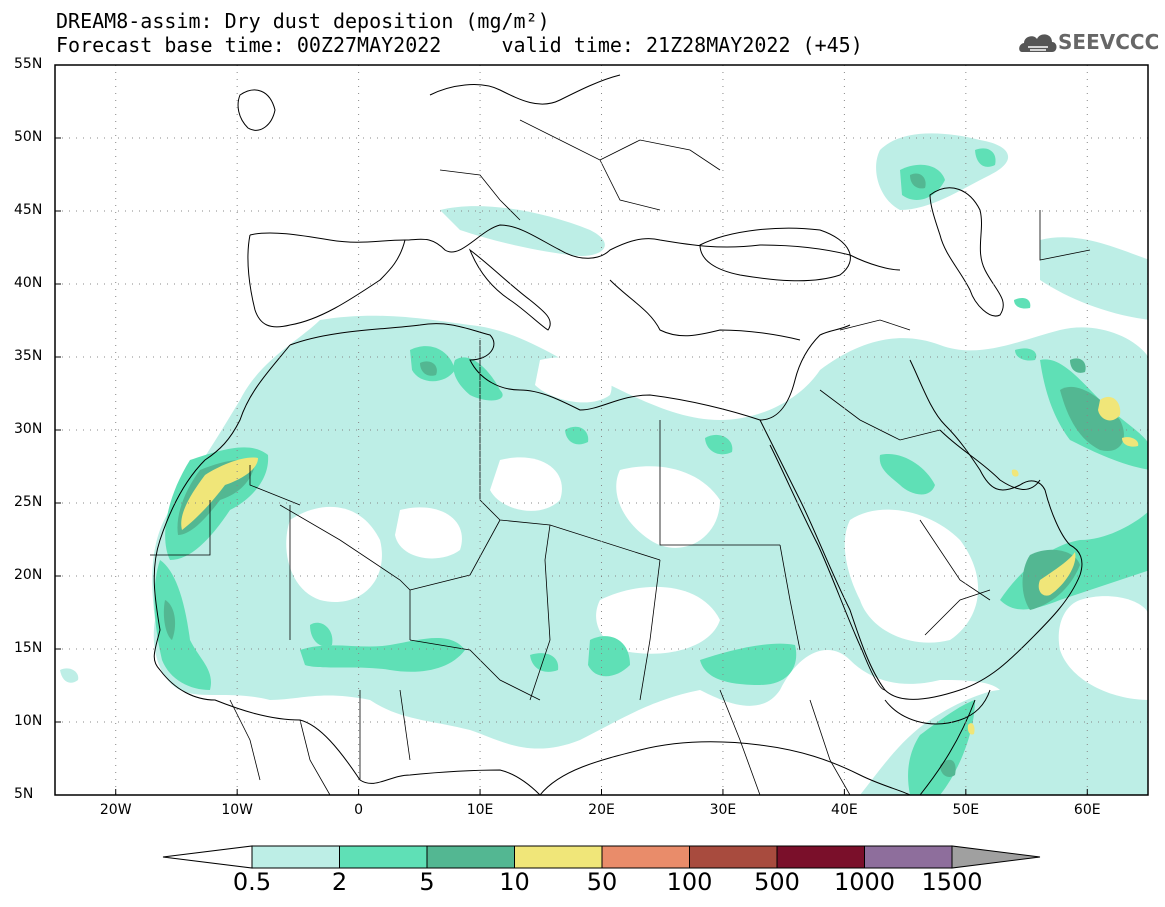  What do you see at coordinates (1087, 810) in the screenshot?
I see `lon-tick-label: 60E` at bounding box center [1087, 810].